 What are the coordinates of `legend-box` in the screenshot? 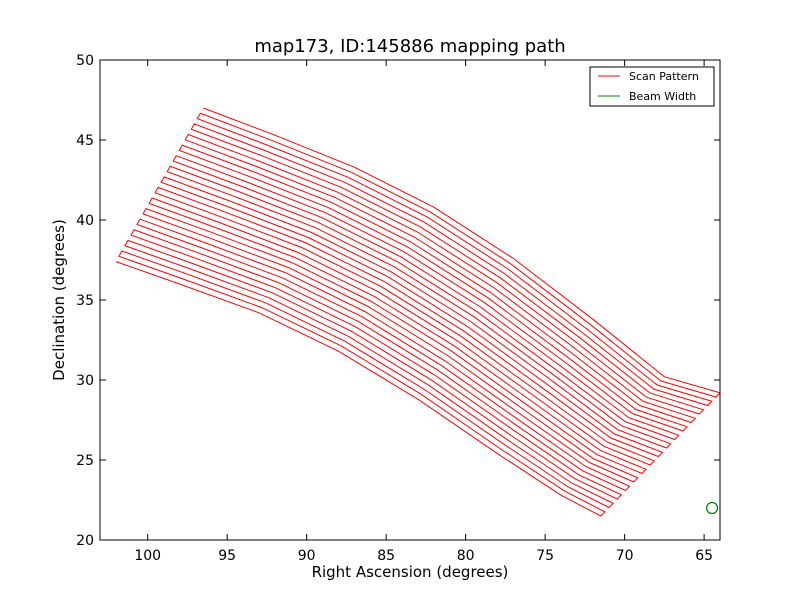 It's located at (652, 86).